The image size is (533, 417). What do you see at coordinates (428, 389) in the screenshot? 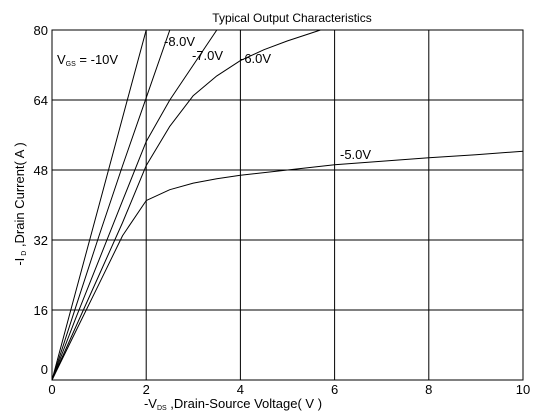
I see `x-tick-label-8: 8` at bounding box center [428, 389].